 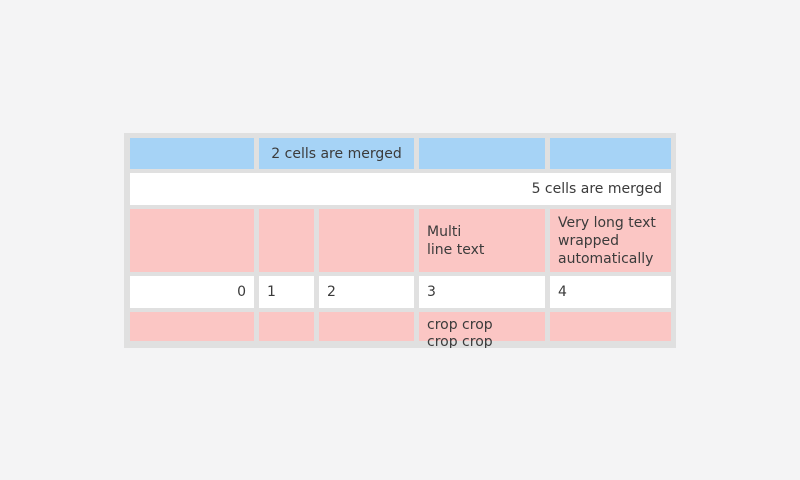 What do you see at coordinates (241, 292) in the screenshot?
I see `number-0-label: 0` at bounding box center [241, 292].